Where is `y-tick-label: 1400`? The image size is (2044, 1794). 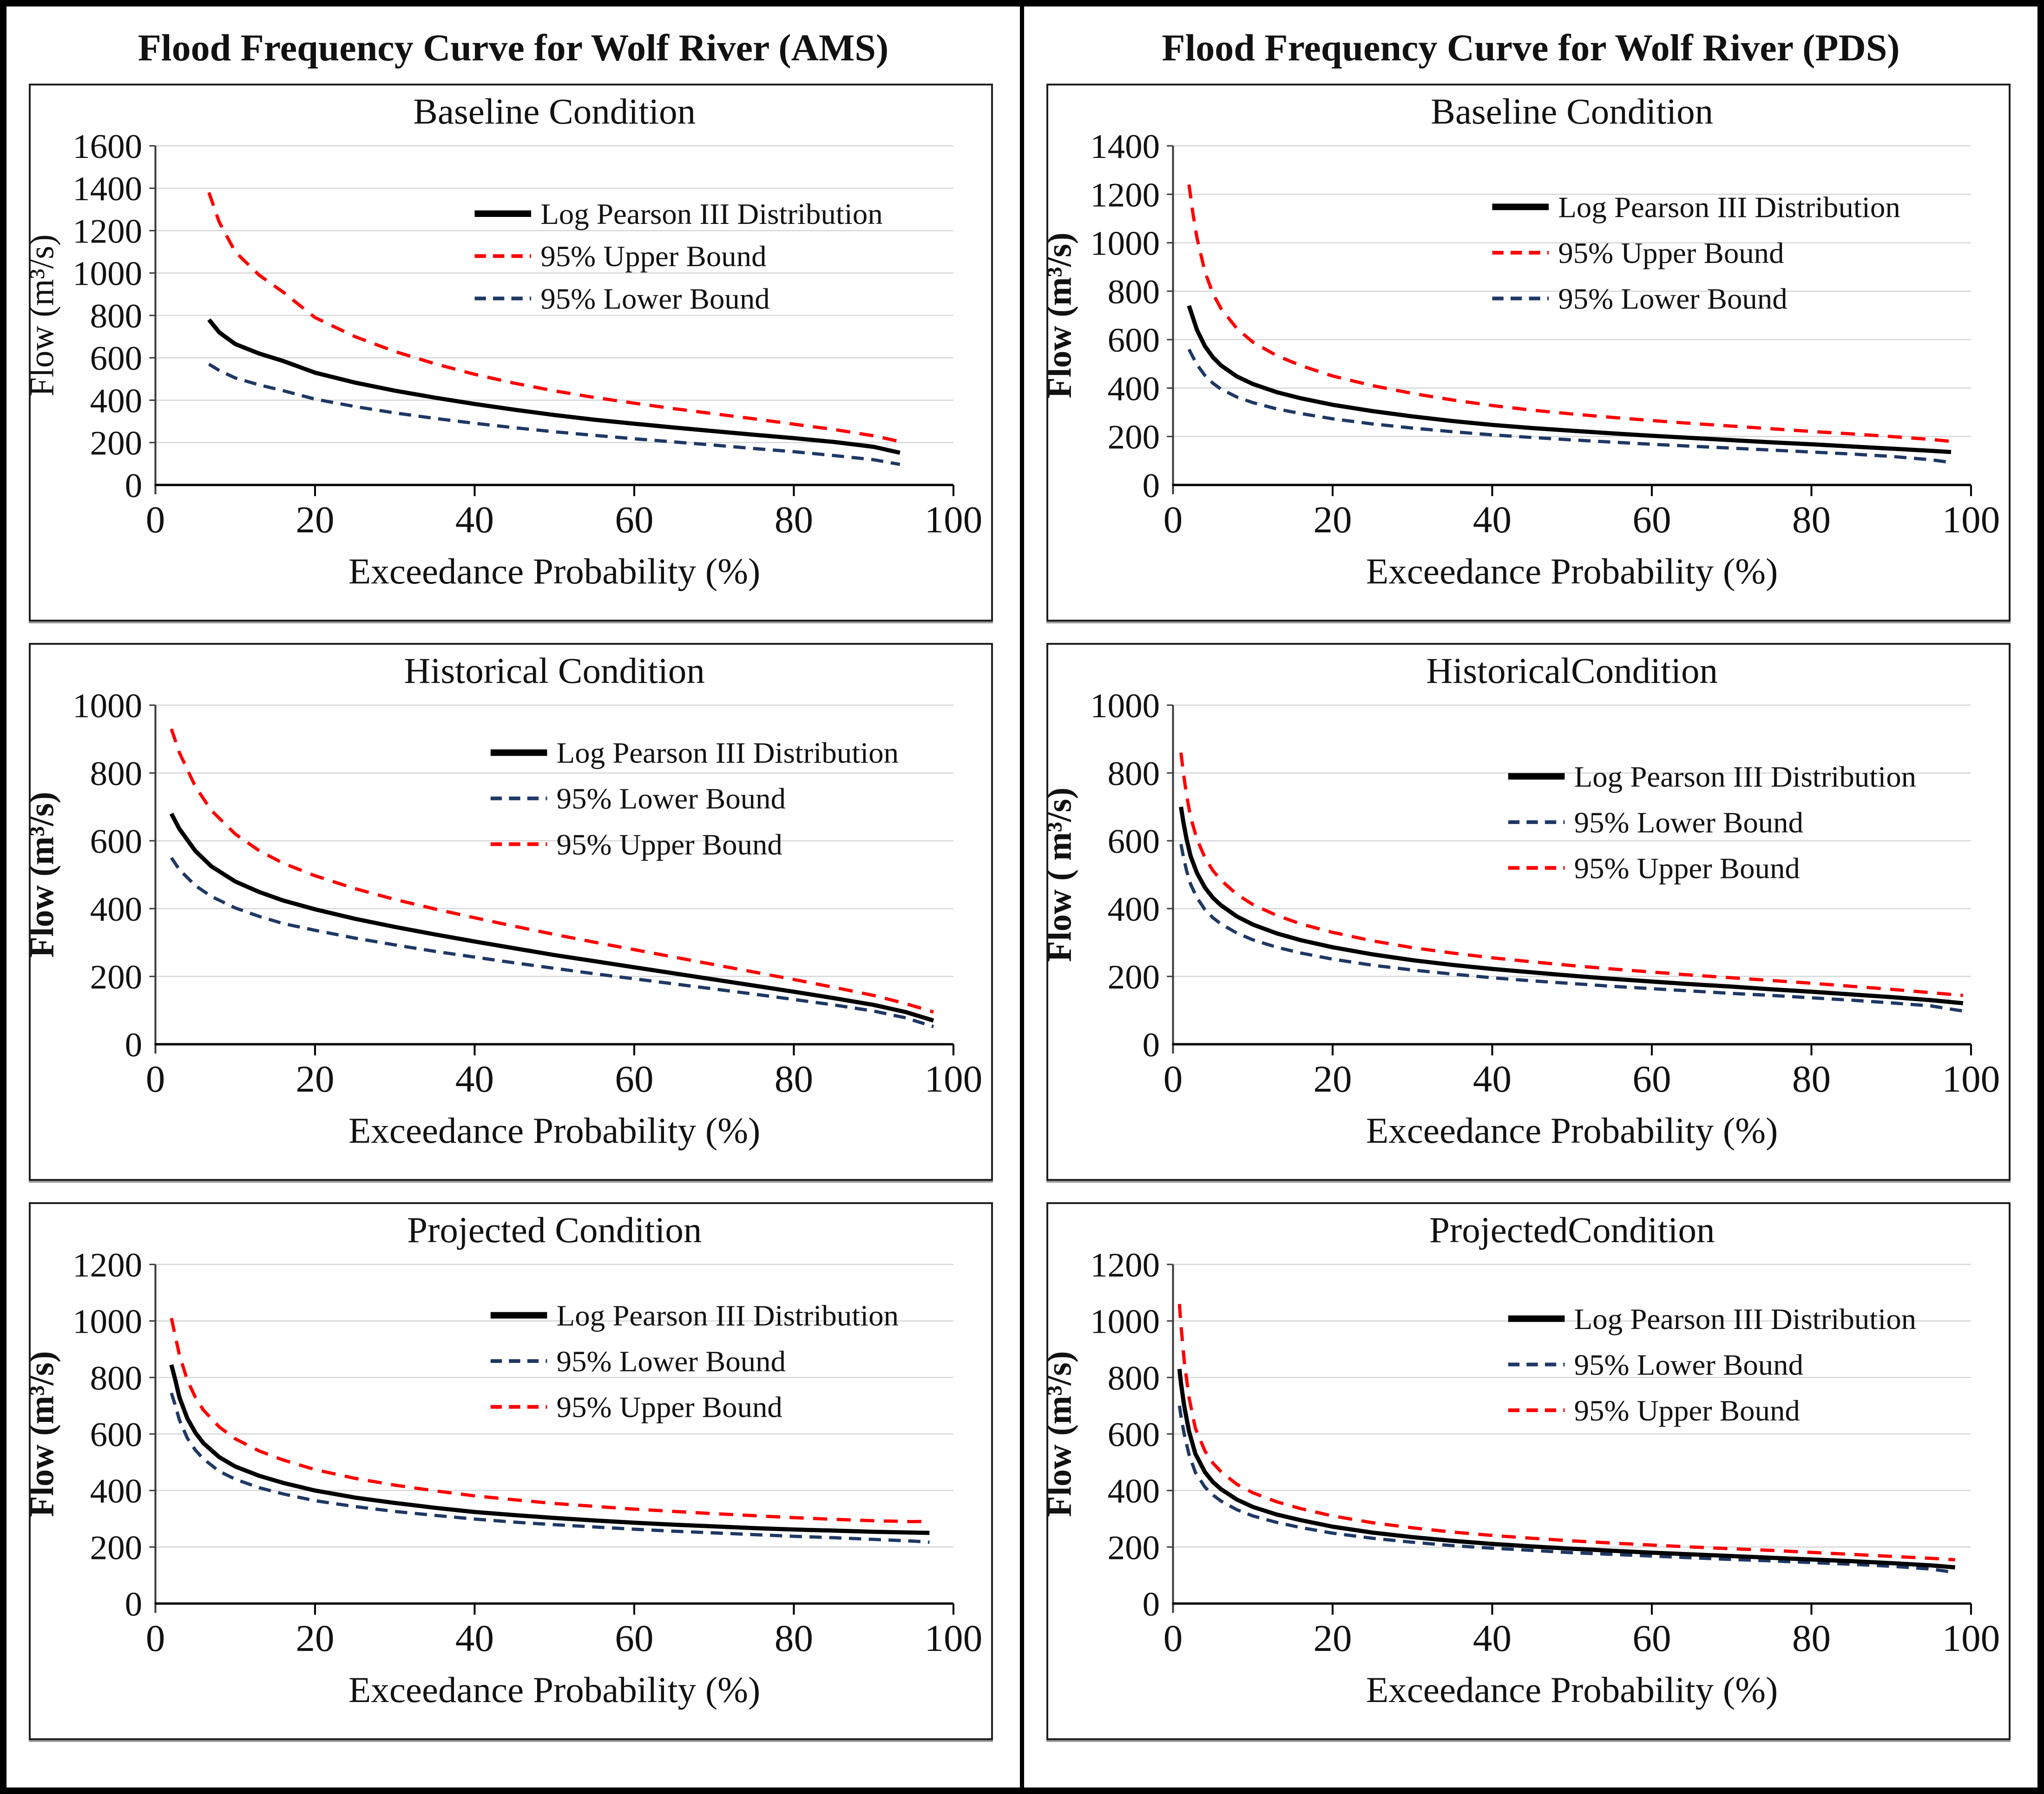 y-tick-label: 1400 is located at coordinates (107, 189).